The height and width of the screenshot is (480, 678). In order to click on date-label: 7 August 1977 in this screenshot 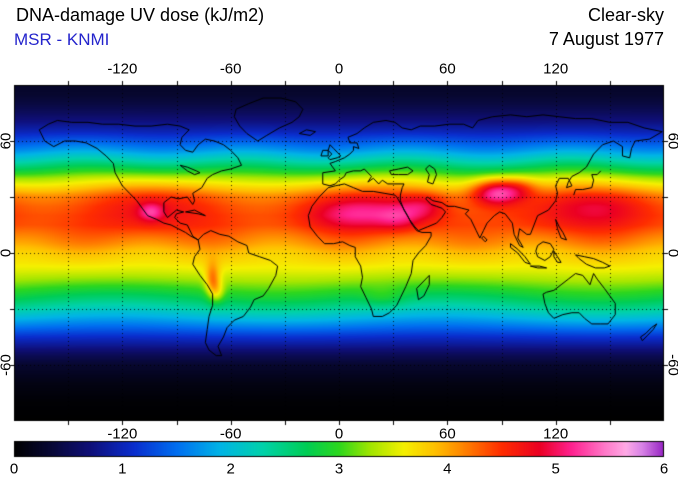, I will do `click(606, 39)`.